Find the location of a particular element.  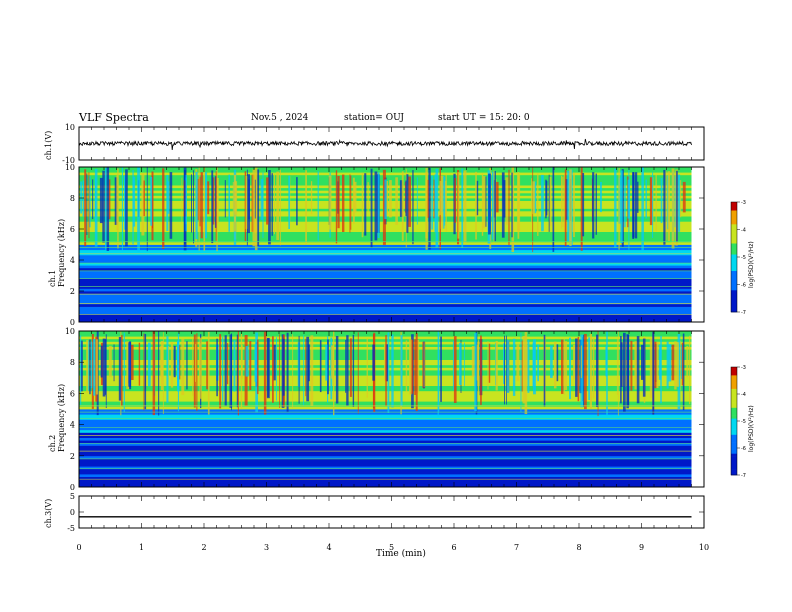

ch1-spectrogram-ylabel: ch.1 Frequency (kHz) is located at coordinates (57, 252).